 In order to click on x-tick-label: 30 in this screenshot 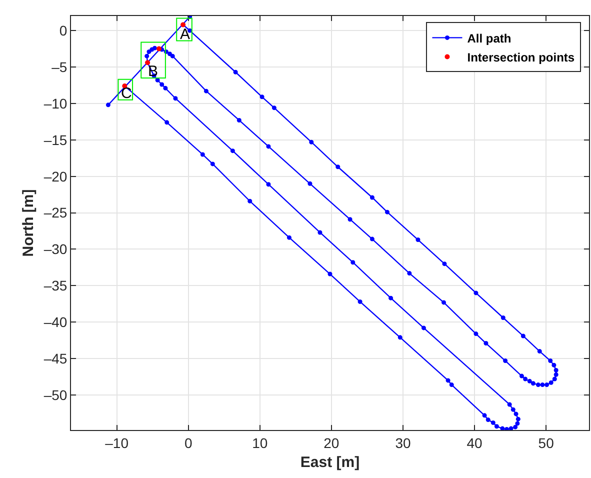, I will do `click(403, 442)`.